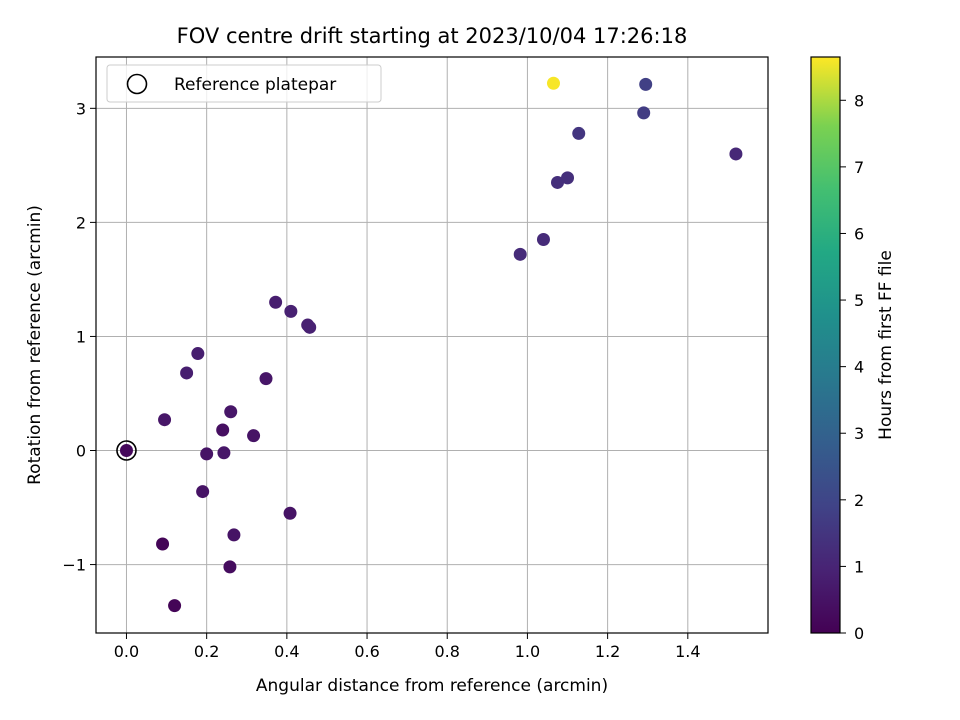 The image size is (960, 720). What do you see at coordinates (527, 651) in the screenshot?
I see `x-tick-label: 1.0` at bounding box center [527, 651].